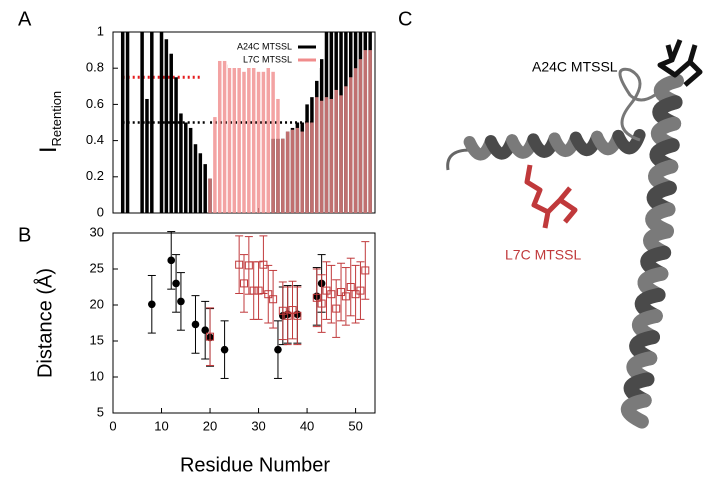 Image resolution: width=724 pixels, height=487 pixels. What do you see at coordinates (244, 323) in the screenshot?
I see `plot-frame` at bounding box center [244, 323].